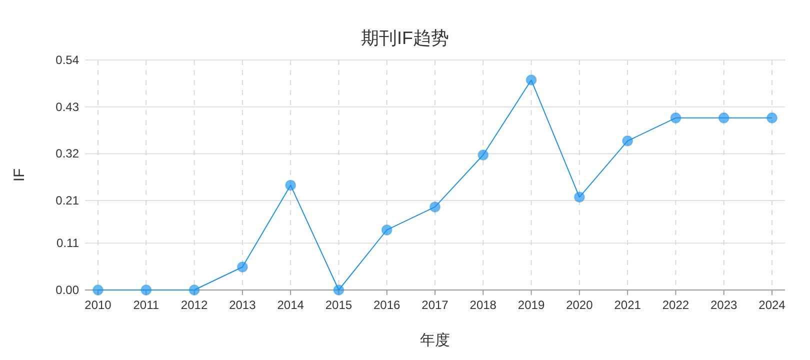  Describe the element at coordinates (194, 305) in the screenshot. I see `x-tick-label: 2012` at that location.